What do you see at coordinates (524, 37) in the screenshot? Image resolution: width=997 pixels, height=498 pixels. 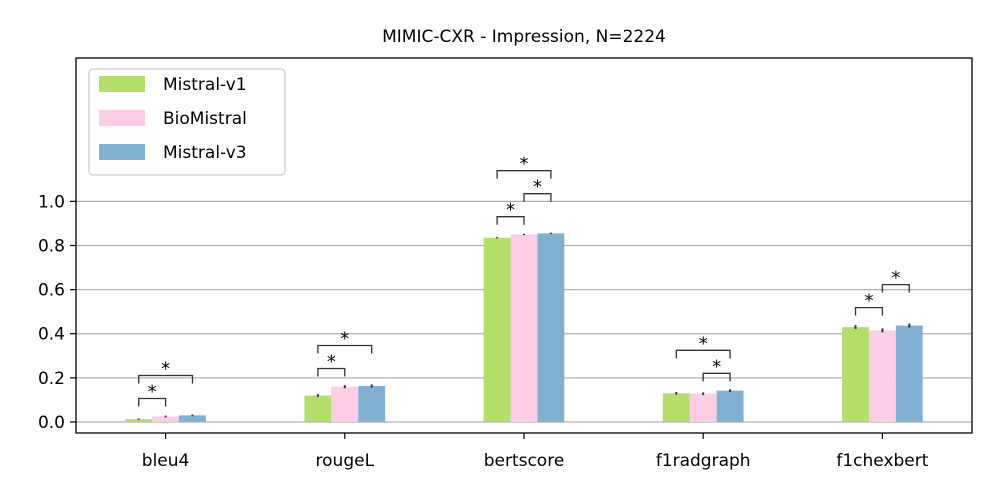 I see `chart-title: MIMIC-CXR - Impression, N=2224` at bounding box center [524, 37].